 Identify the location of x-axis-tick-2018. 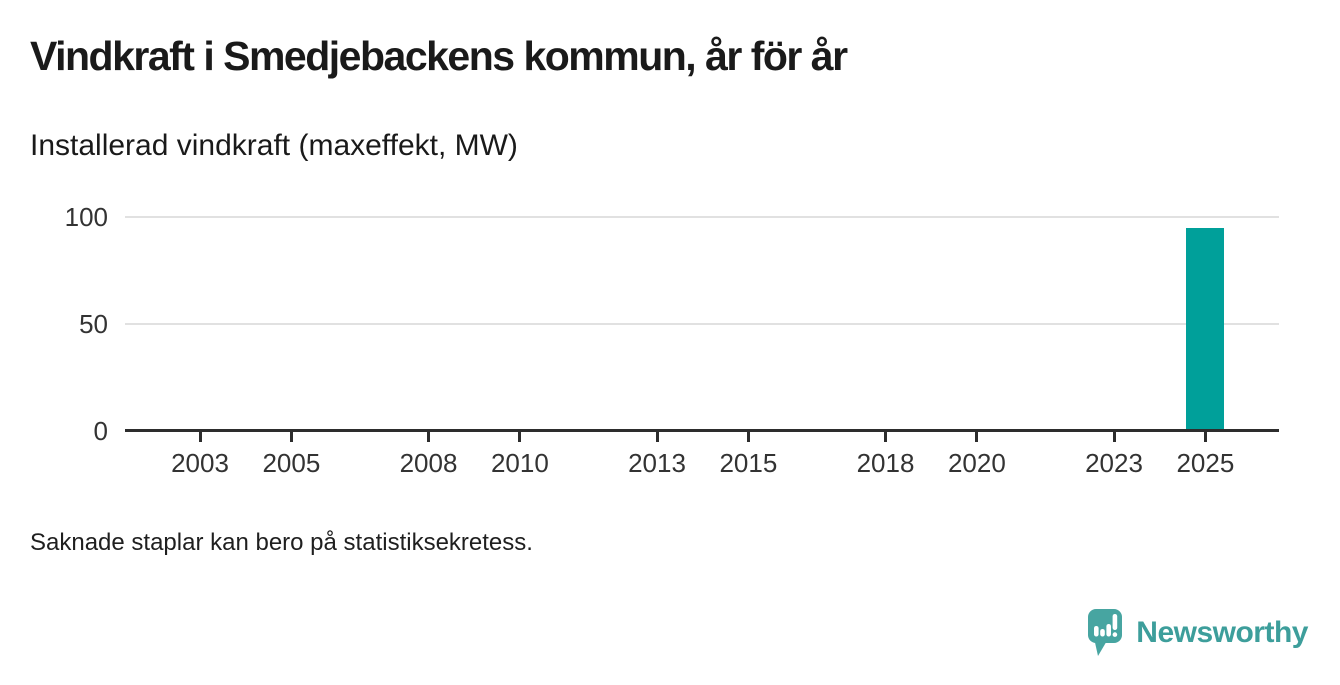
(885, 436).